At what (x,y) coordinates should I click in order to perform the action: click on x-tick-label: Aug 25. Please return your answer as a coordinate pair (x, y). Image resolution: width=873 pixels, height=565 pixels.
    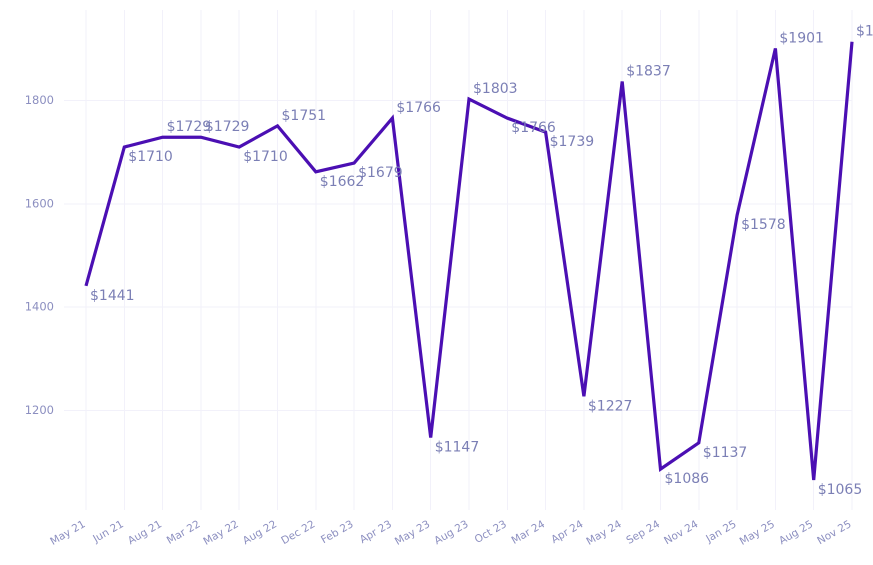
    Looking at the image, I should click on (796, 532).